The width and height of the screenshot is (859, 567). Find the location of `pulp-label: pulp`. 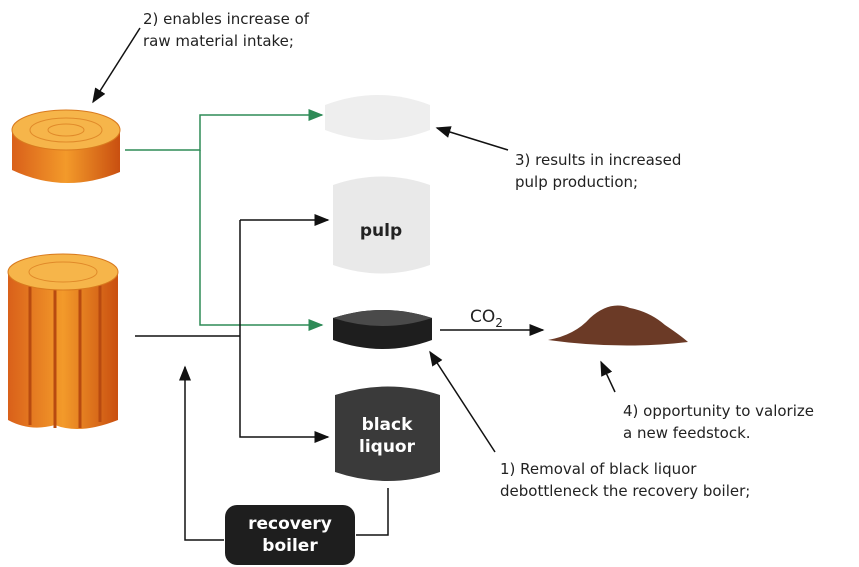

pulp-label: pulp is located at coordinates (381, 231).